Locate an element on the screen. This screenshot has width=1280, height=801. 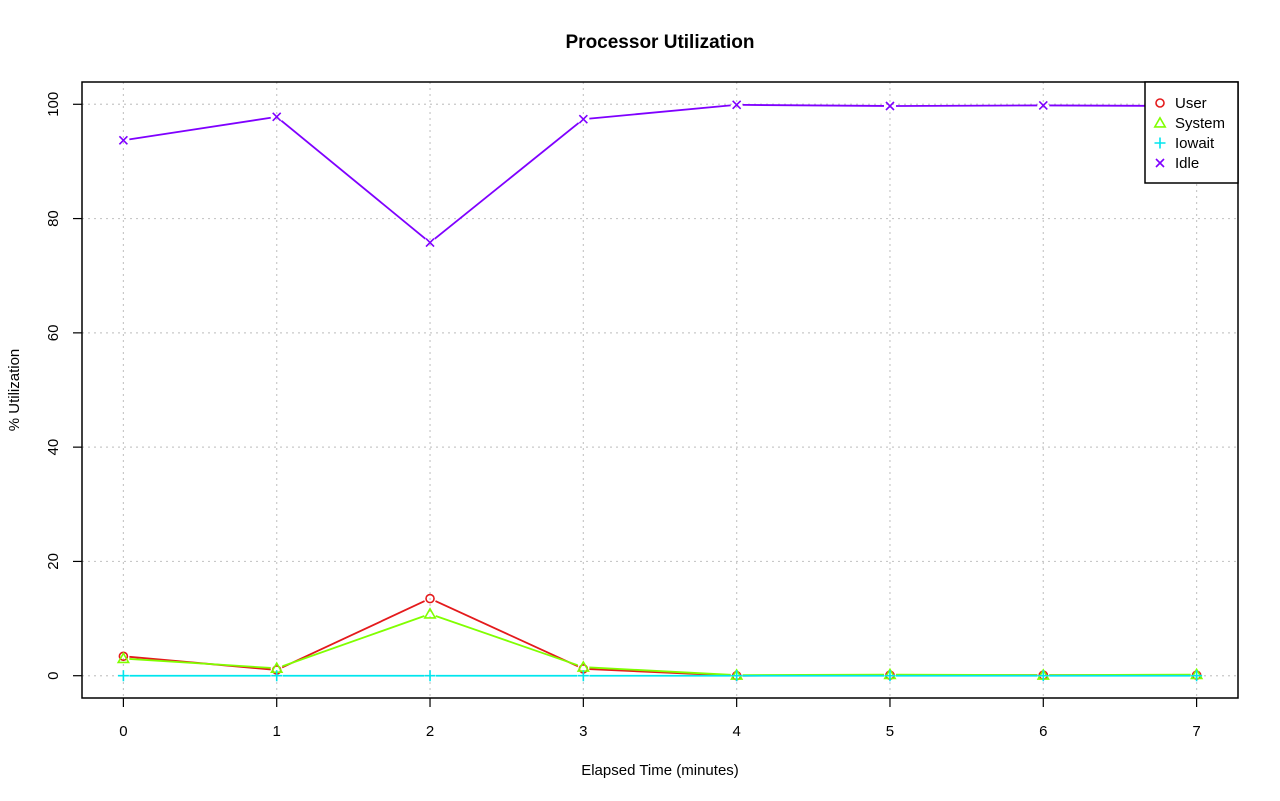
x-tick-label: 4 is located at coordinates (736, 731).